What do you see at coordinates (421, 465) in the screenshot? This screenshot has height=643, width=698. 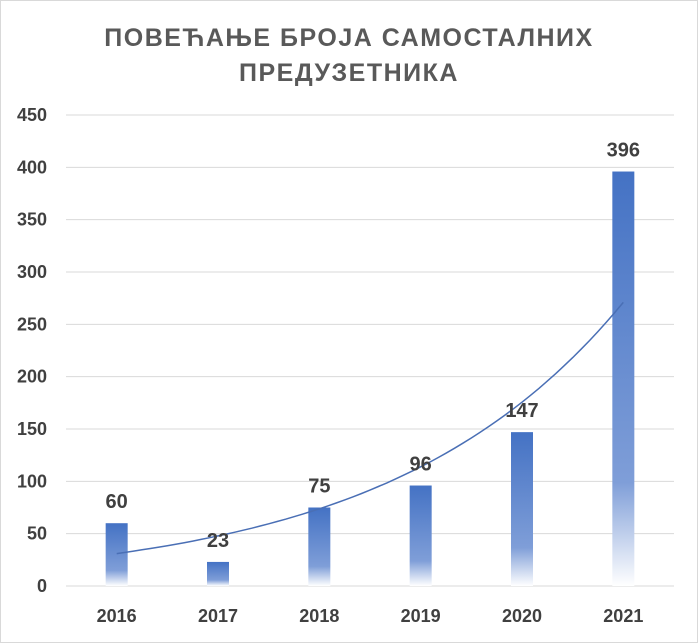 I see `data-label: 96` at bounding box center [421, 465].